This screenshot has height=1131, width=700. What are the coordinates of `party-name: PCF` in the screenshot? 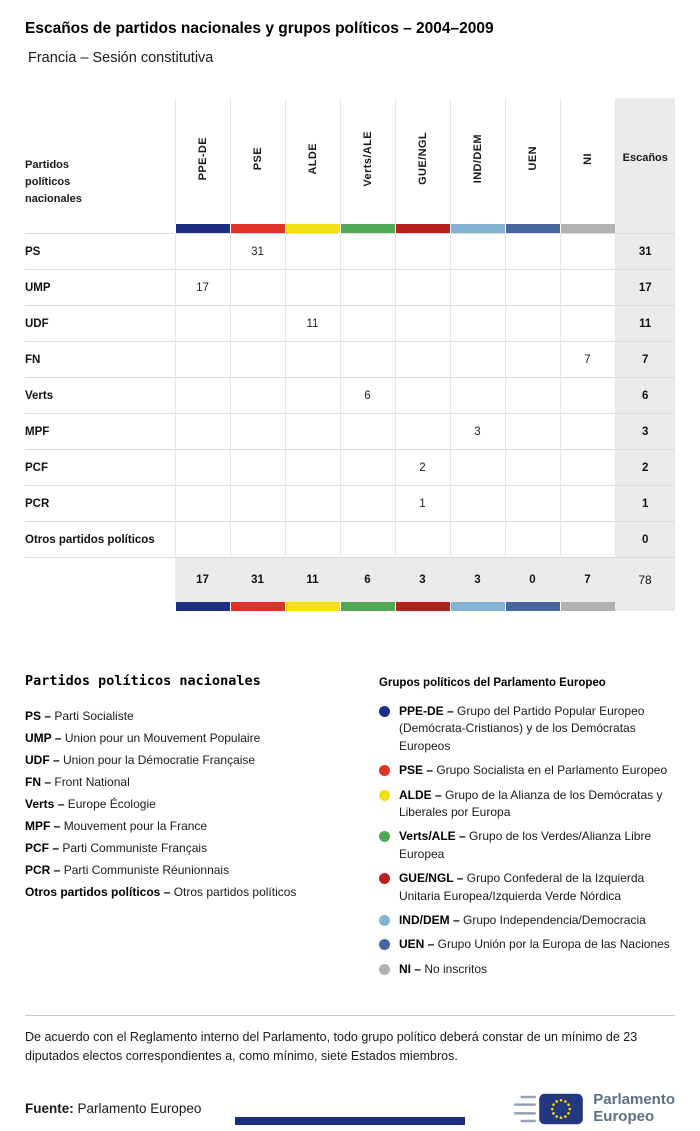 It's located at (100, 467).